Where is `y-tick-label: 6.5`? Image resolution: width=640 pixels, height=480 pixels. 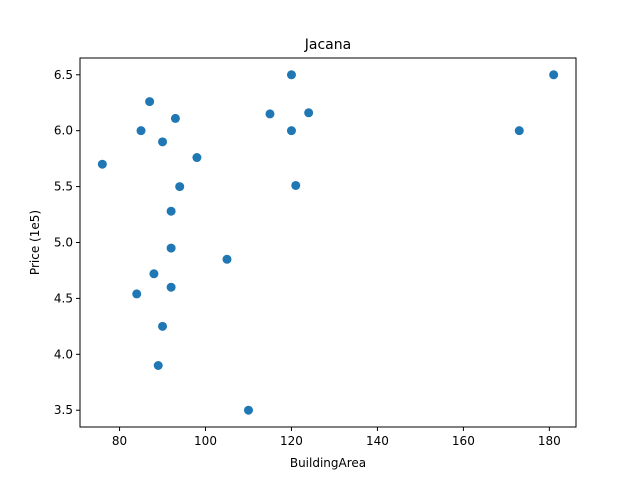 y-tick-label: 6.5 is located at coordinates (63, 75).